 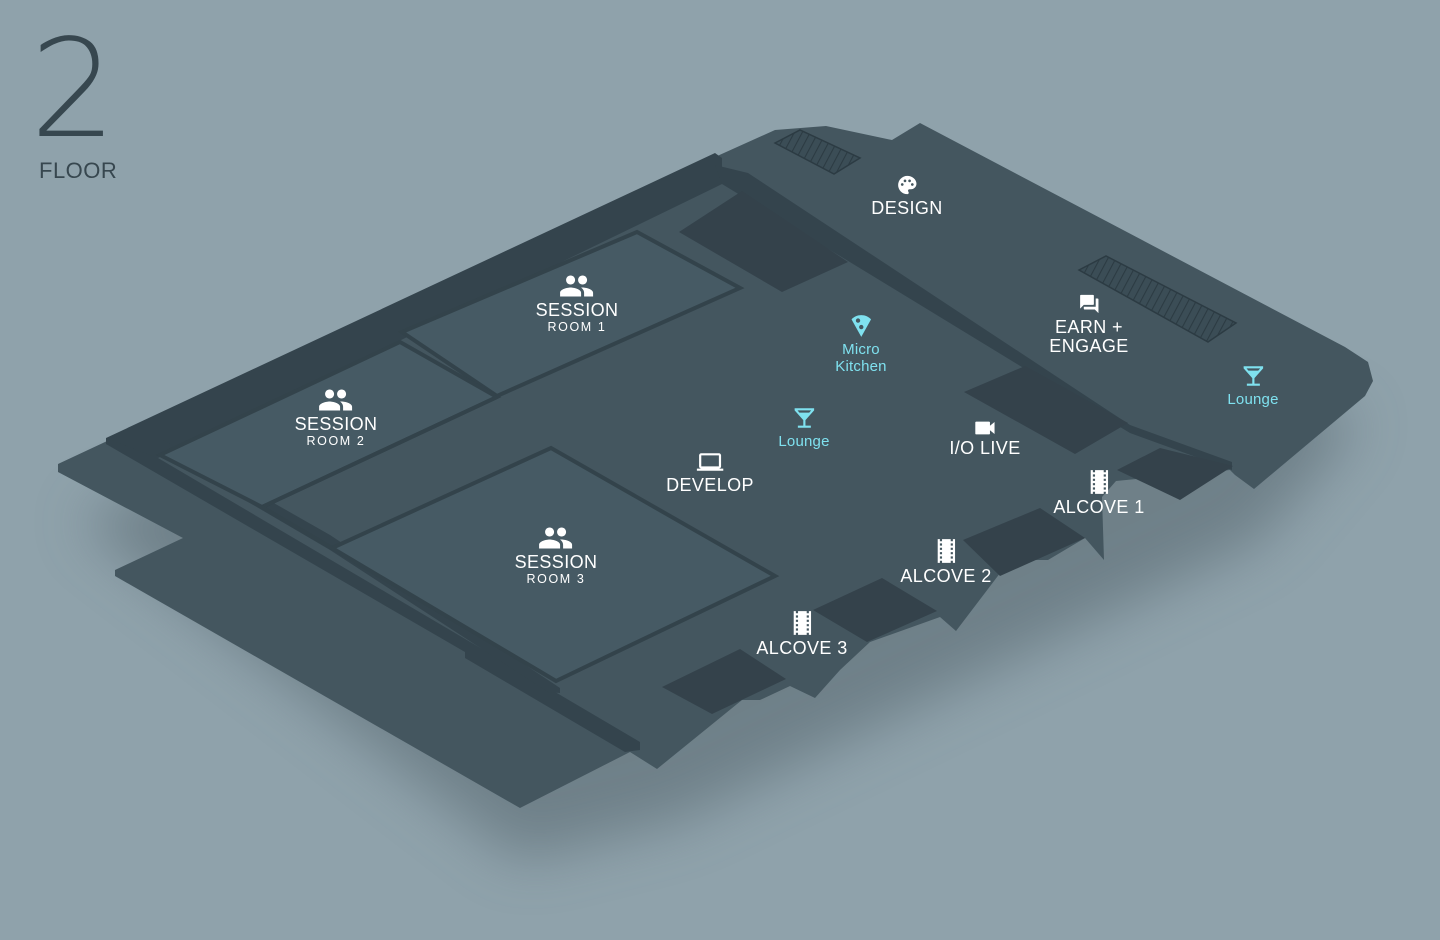 I want to click on laptop-icon, so click(x=710, y=462).